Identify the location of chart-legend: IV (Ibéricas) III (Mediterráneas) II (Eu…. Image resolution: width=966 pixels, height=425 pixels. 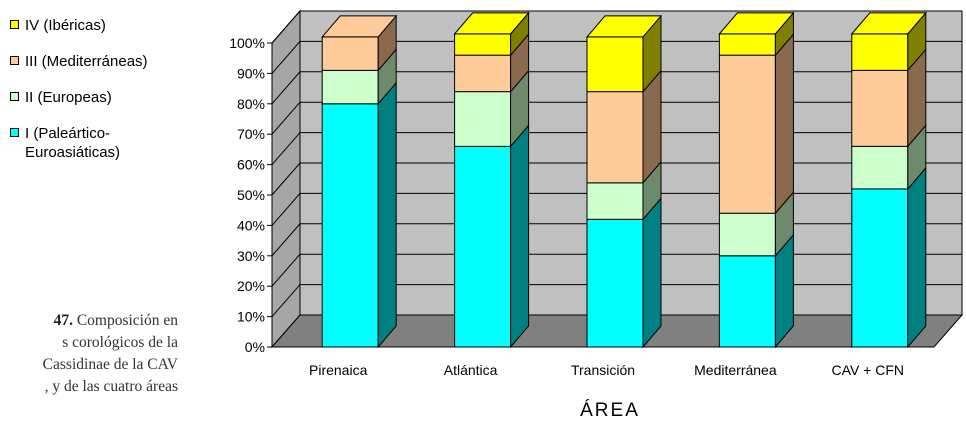
(105, 97).